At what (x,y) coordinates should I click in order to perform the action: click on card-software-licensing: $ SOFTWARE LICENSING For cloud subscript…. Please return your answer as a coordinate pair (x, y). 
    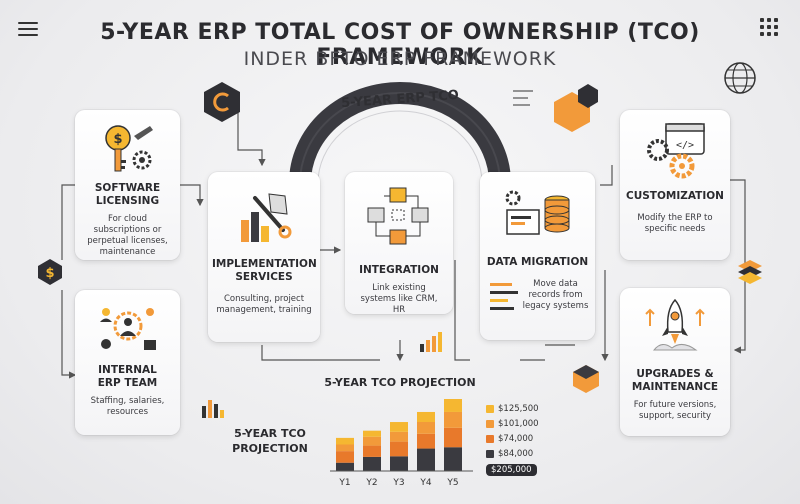
    Looking at the image, I should click on (127, 185).